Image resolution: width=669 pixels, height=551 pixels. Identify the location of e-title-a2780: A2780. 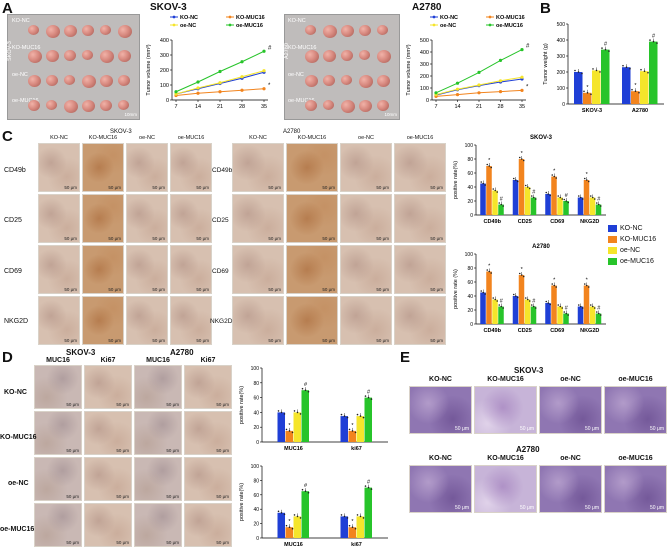
(528, 449).